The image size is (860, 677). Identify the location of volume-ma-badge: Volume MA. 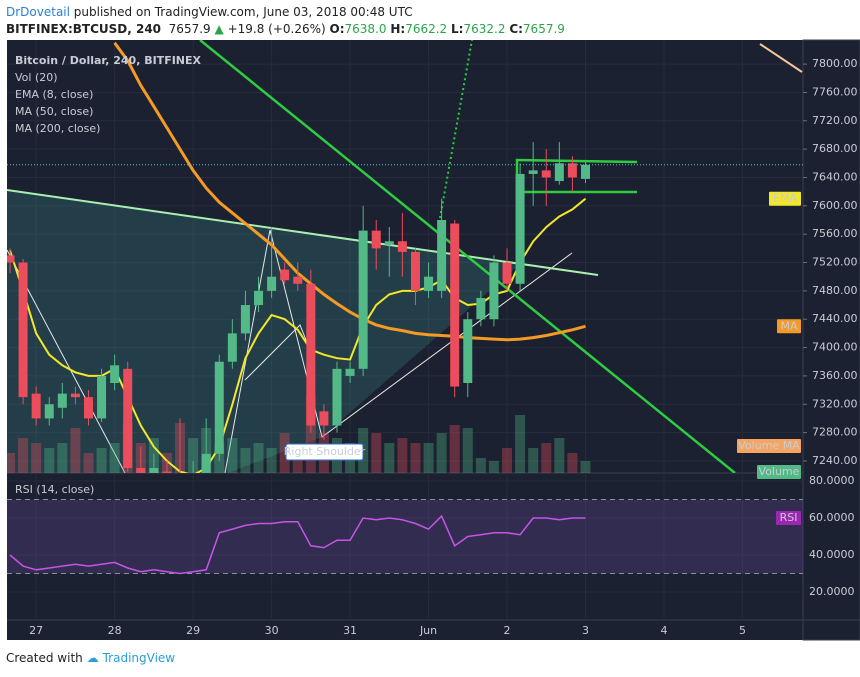
(769, 445).